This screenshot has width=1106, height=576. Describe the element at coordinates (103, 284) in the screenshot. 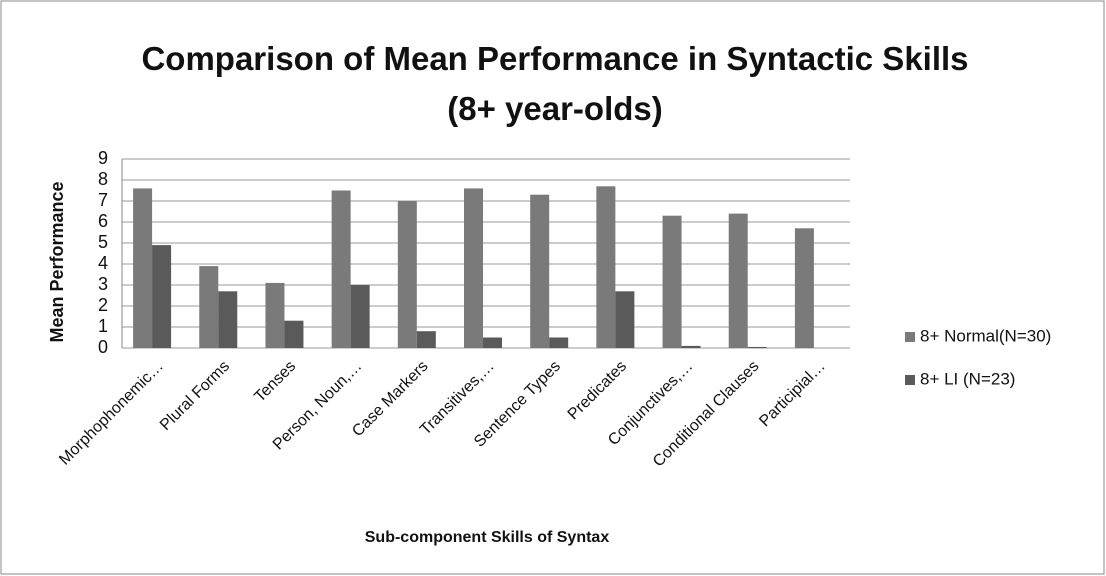

I see `y-tick-label: 3` at that location.